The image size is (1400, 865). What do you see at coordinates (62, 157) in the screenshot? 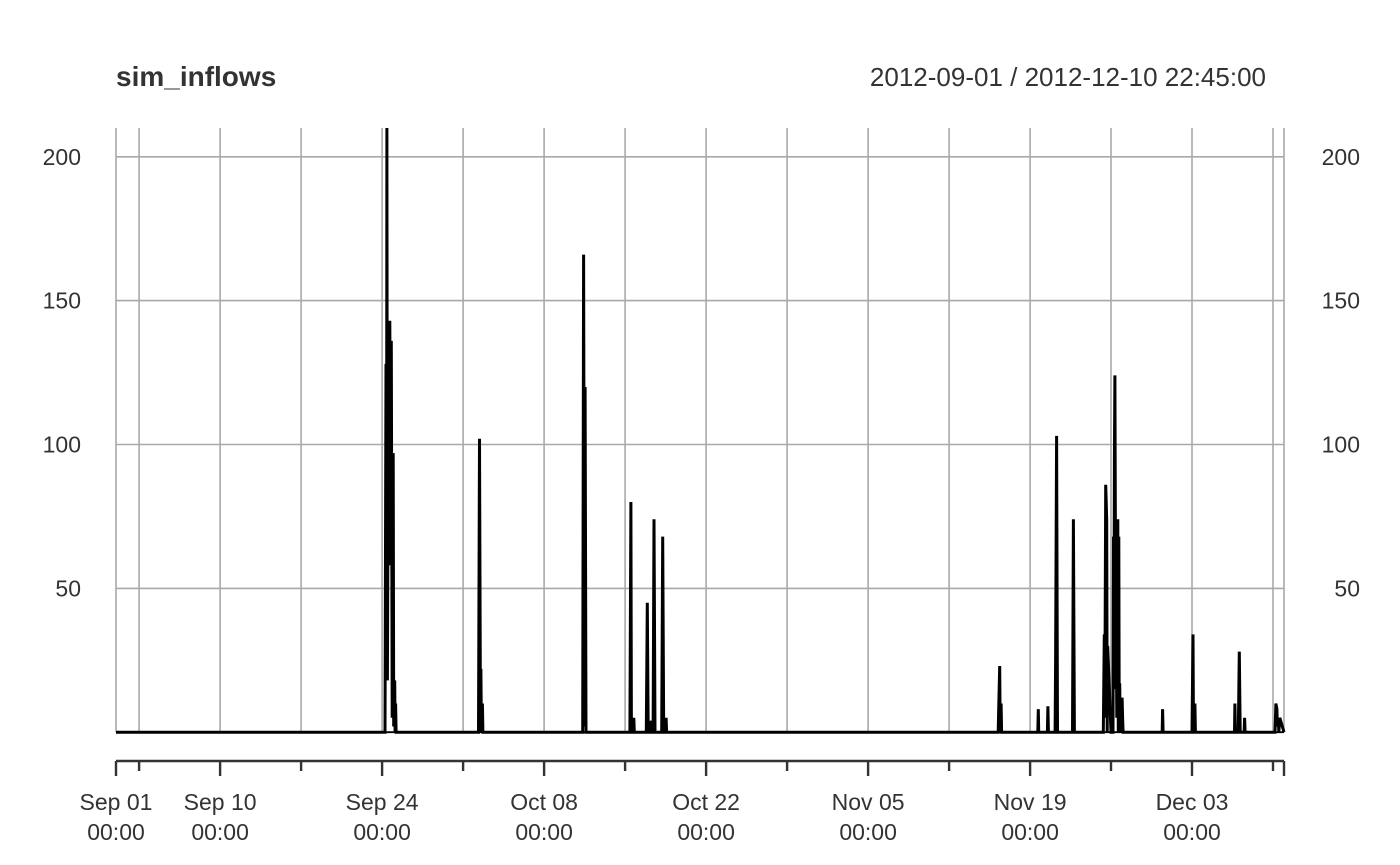
I see `y-tick-label-left-200: 200` at bounding box center [62, 157].